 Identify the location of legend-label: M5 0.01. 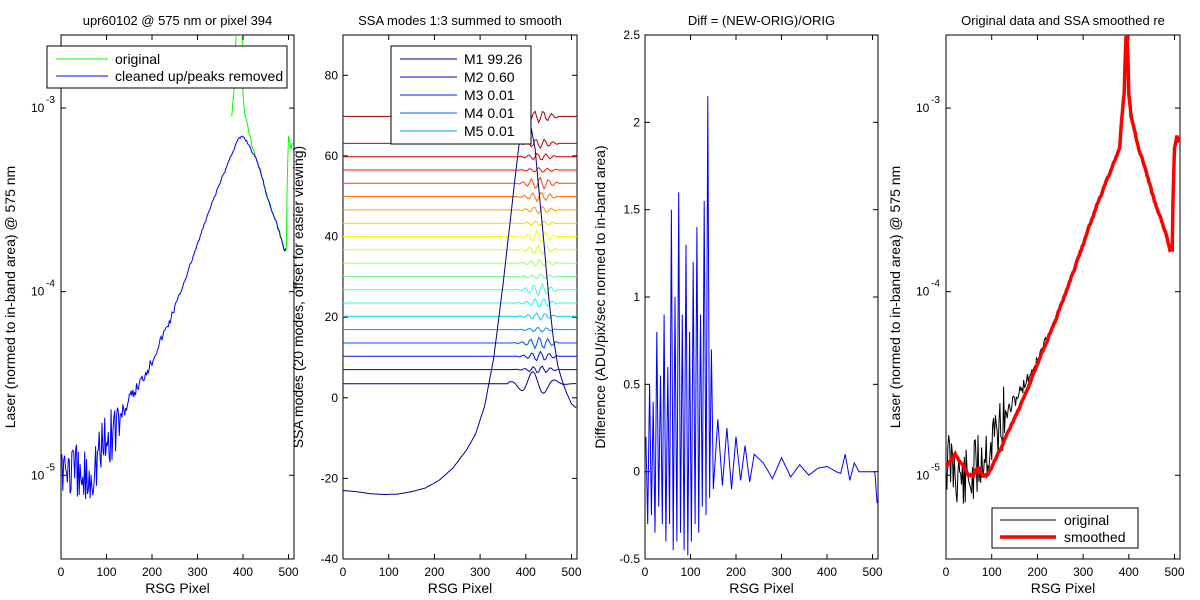
(489, 131).